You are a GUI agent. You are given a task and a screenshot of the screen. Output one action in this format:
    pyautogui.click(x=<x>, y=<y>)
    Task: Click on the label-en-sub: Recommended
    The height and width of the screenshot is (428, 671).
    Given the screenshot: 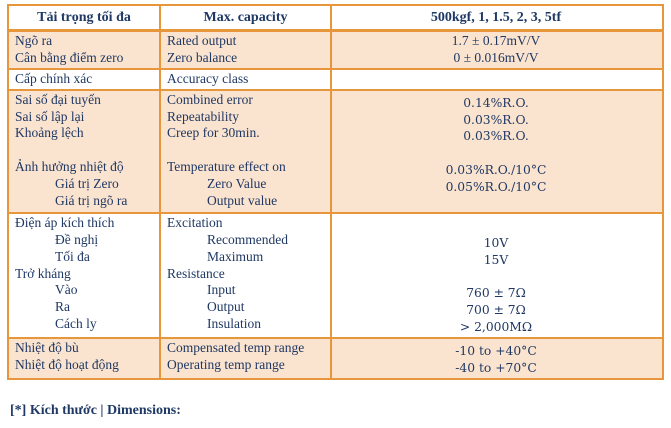 What is the action you would take?
    pyautogui.click(x=247, y=239)
    